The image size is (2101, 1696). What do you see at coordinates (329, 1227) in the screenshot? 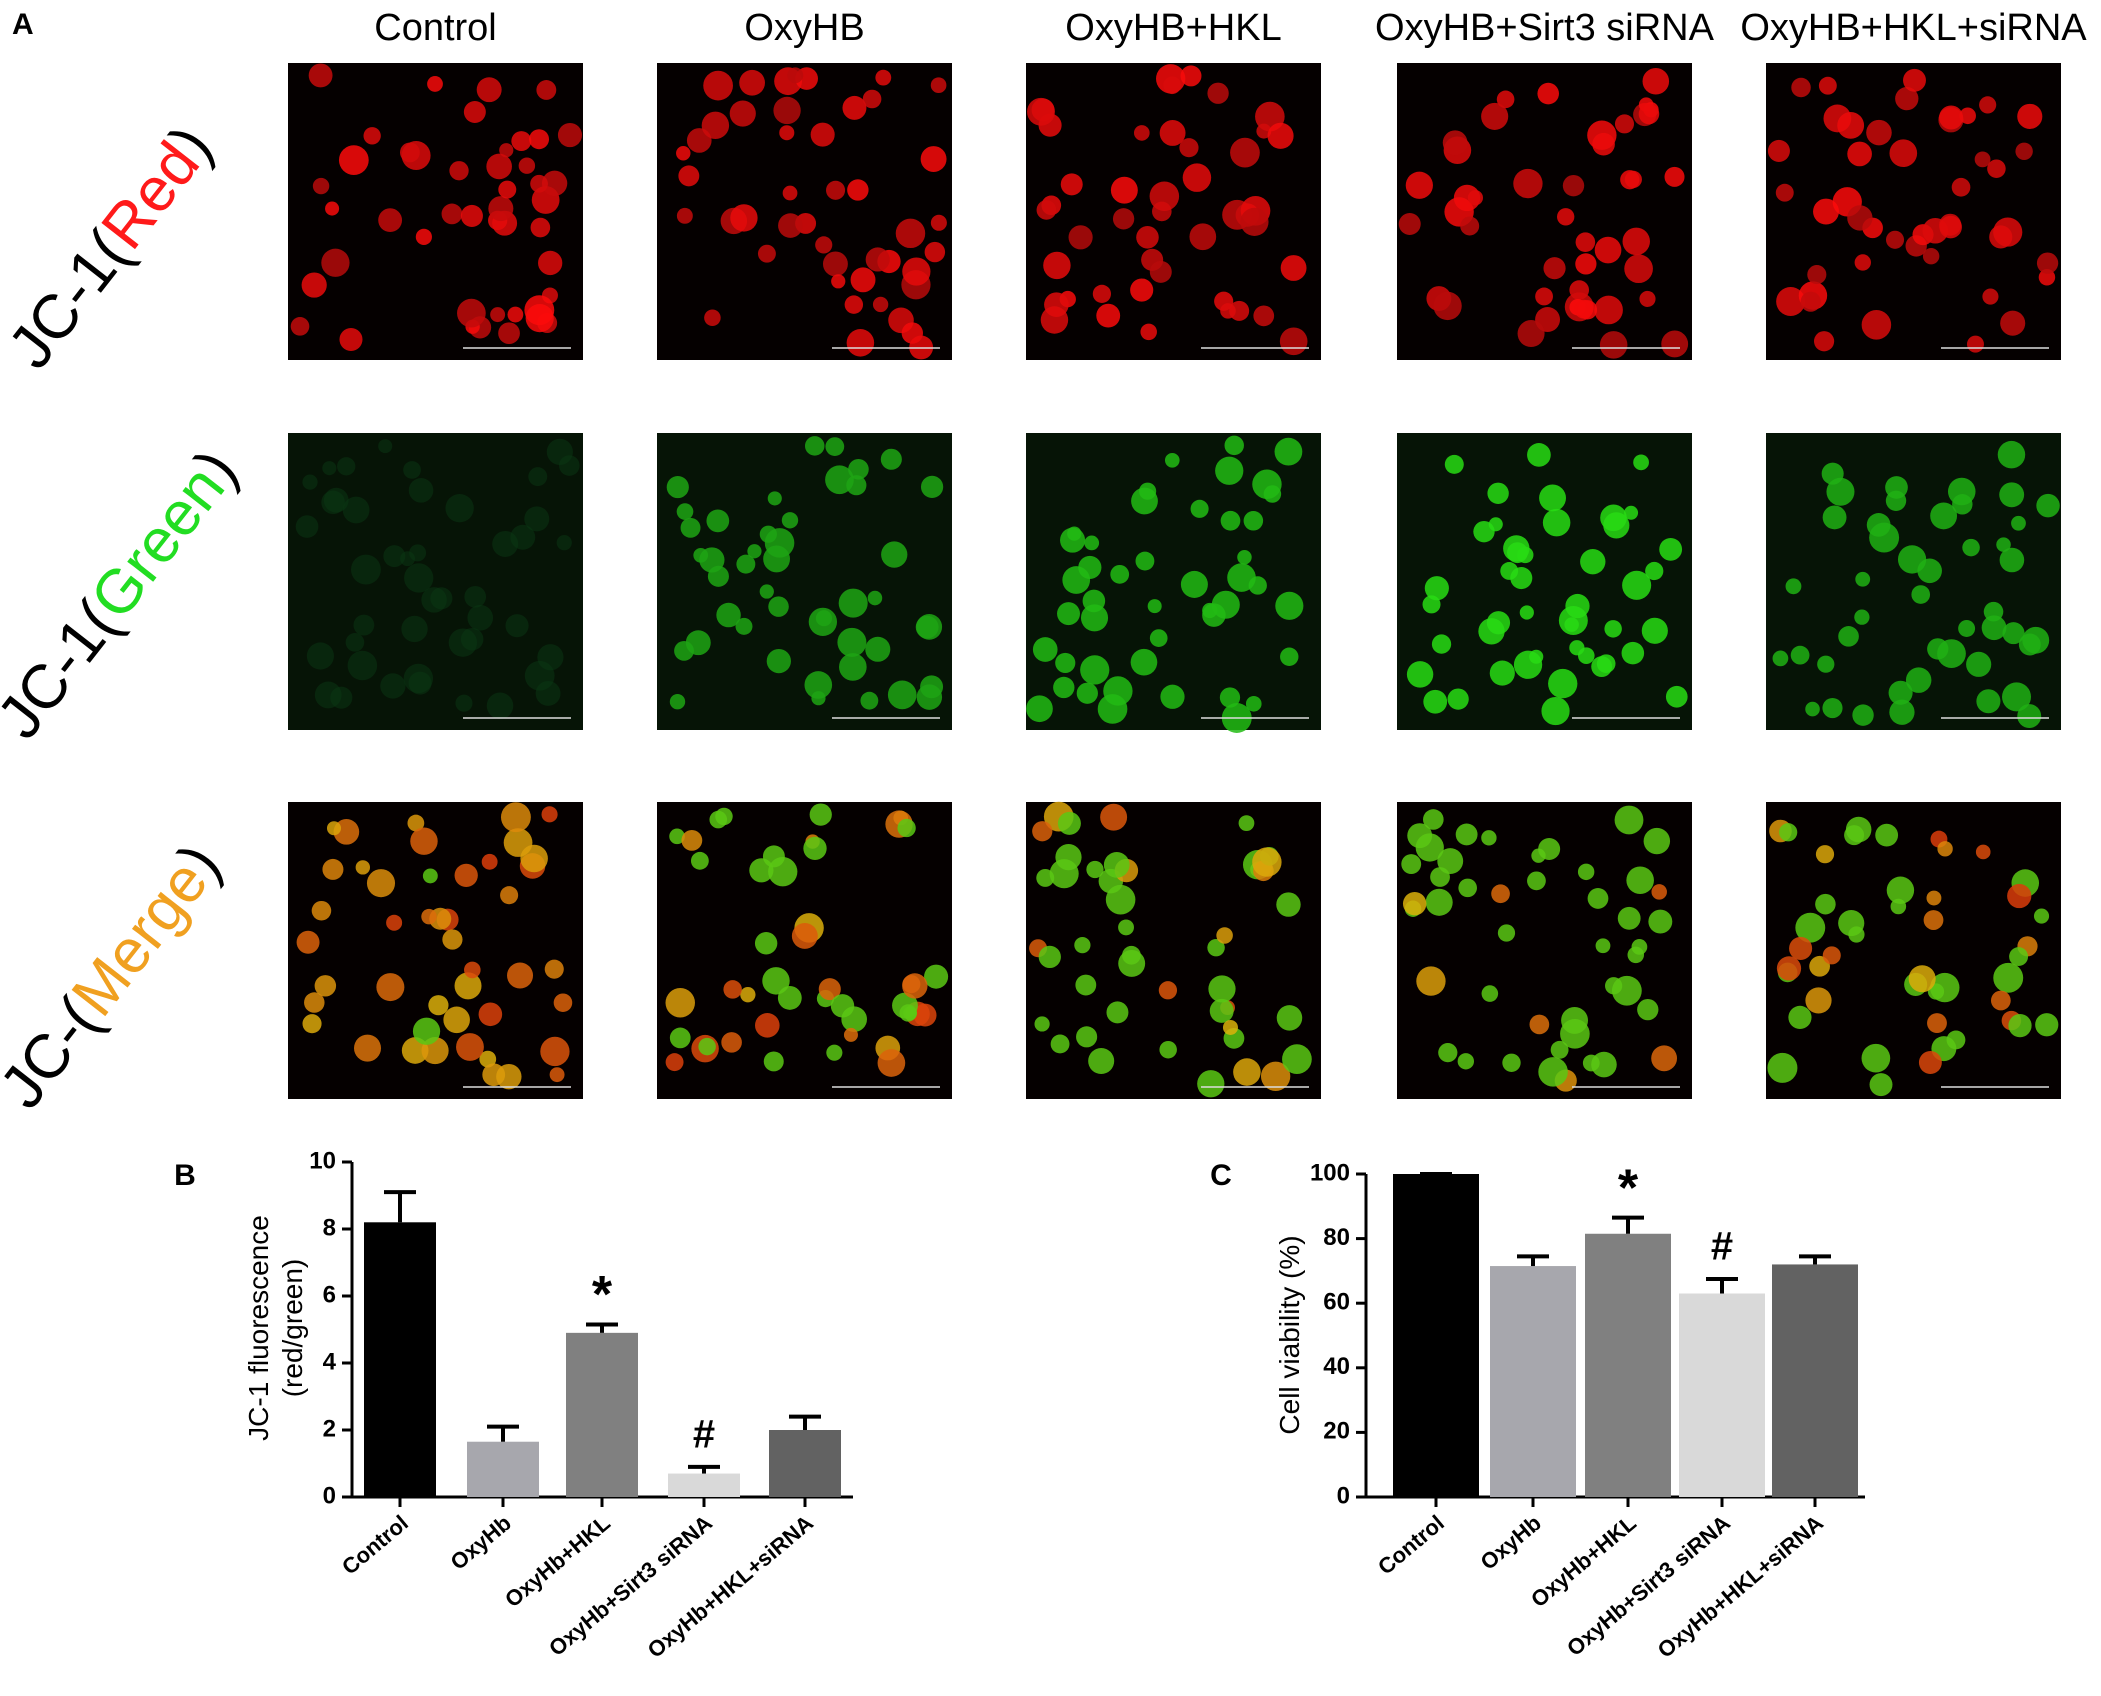
I see `y-tick-label: 8` at bounding box center [329, 1227].